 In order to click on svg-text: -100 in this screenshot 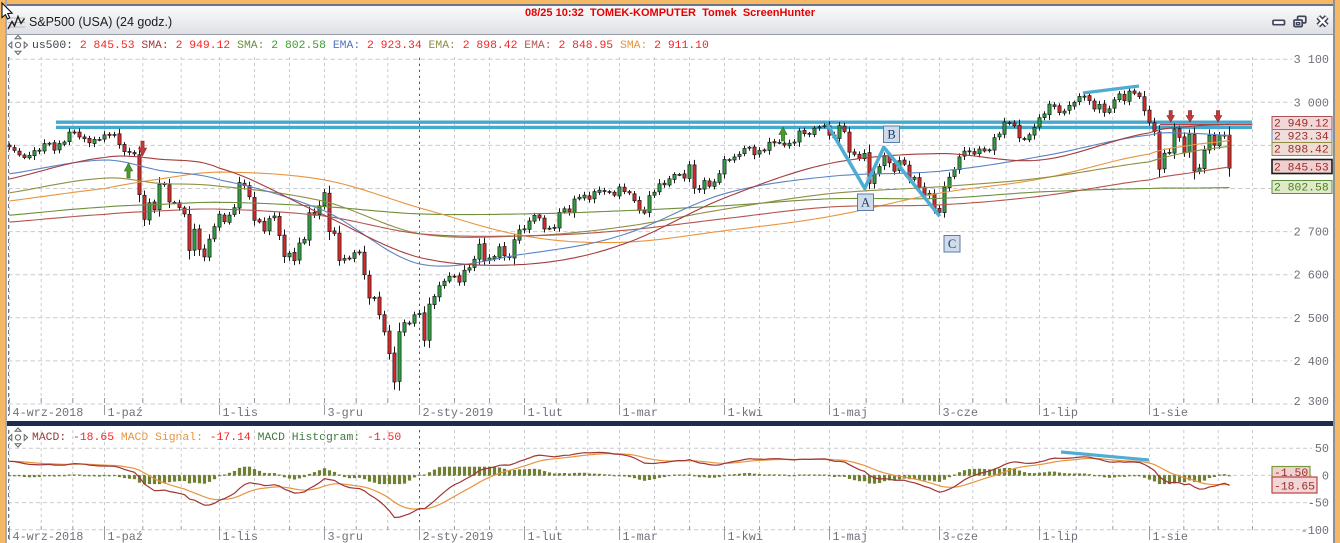, I will do `click(1315, 531)`.